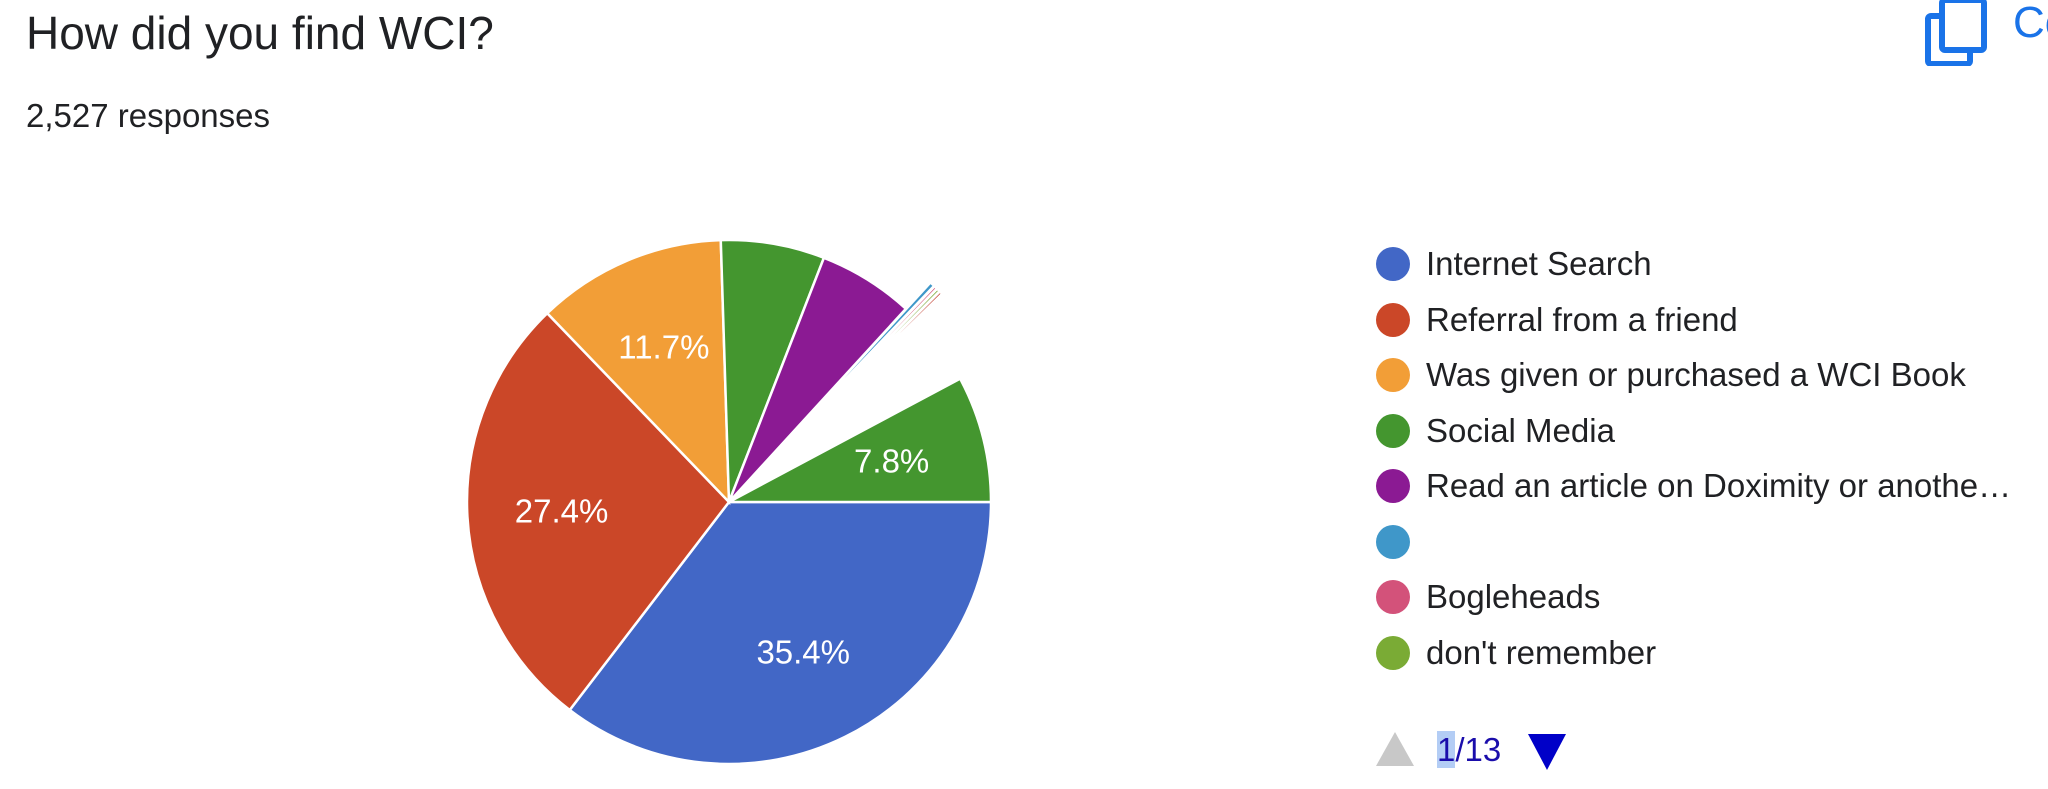 The height and width of the screenshot is (789, 2048). I want to click on page-total: /13, so click(1478, 749).